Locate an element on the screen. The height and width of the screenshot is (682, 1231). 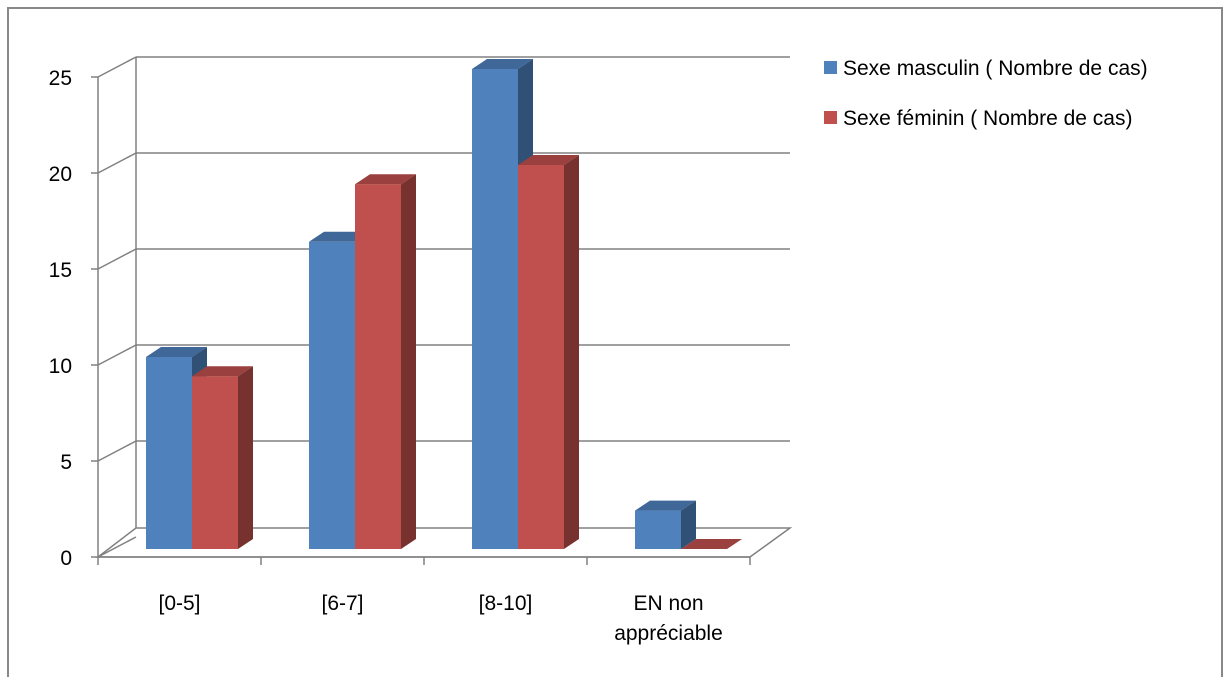
legend-item: Sexe féminin ( Nombre de cas) is located at coordinates (978, 118).